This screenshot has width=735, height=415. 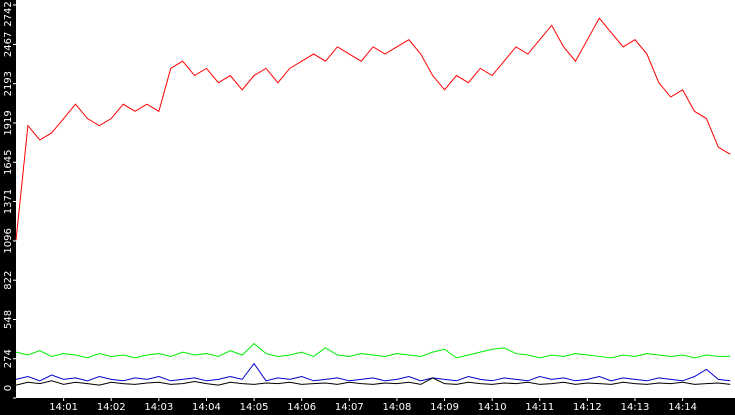 What do you see at coordinates (8, 319) in the screenshot?
I see `y-tick-label: 548` at bounding box center [8, 319].